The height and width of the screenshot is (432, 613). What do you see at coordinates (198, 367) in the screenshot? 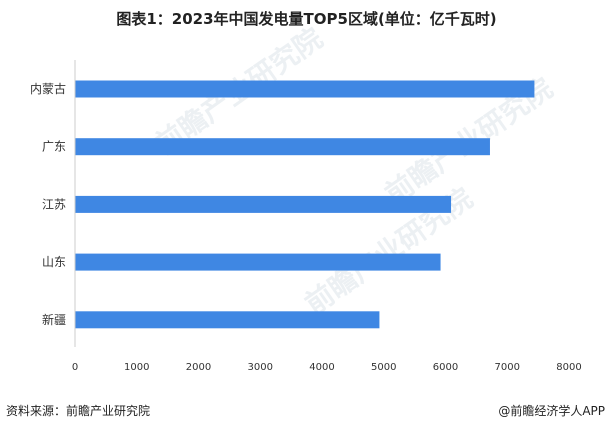
I see `x-tick-label: 2000` at bounding box center [198, 367].